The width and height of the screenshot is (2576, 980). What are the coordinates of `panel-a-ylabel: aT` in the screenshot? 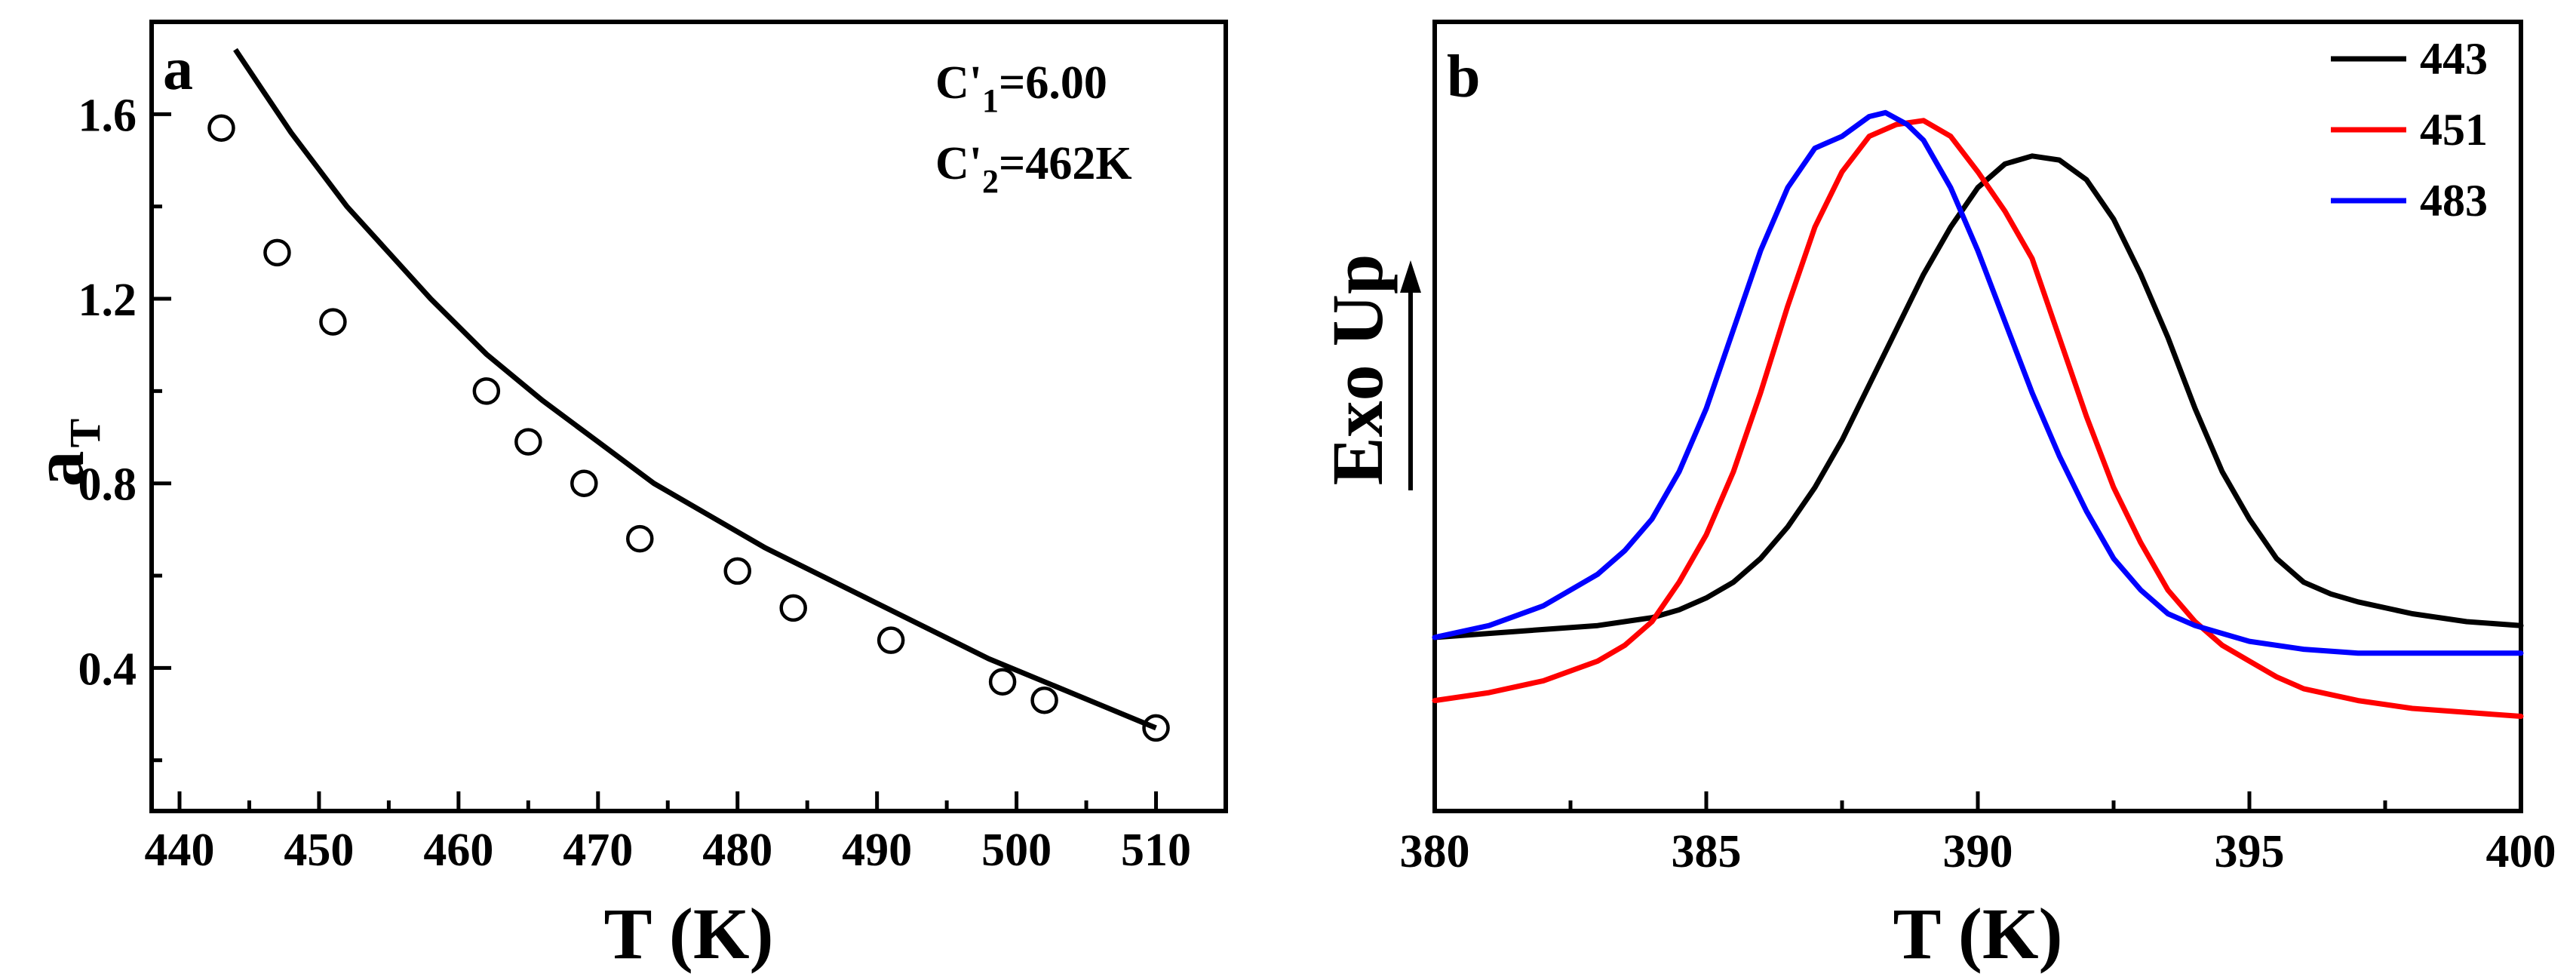 It's located at (63, 453).